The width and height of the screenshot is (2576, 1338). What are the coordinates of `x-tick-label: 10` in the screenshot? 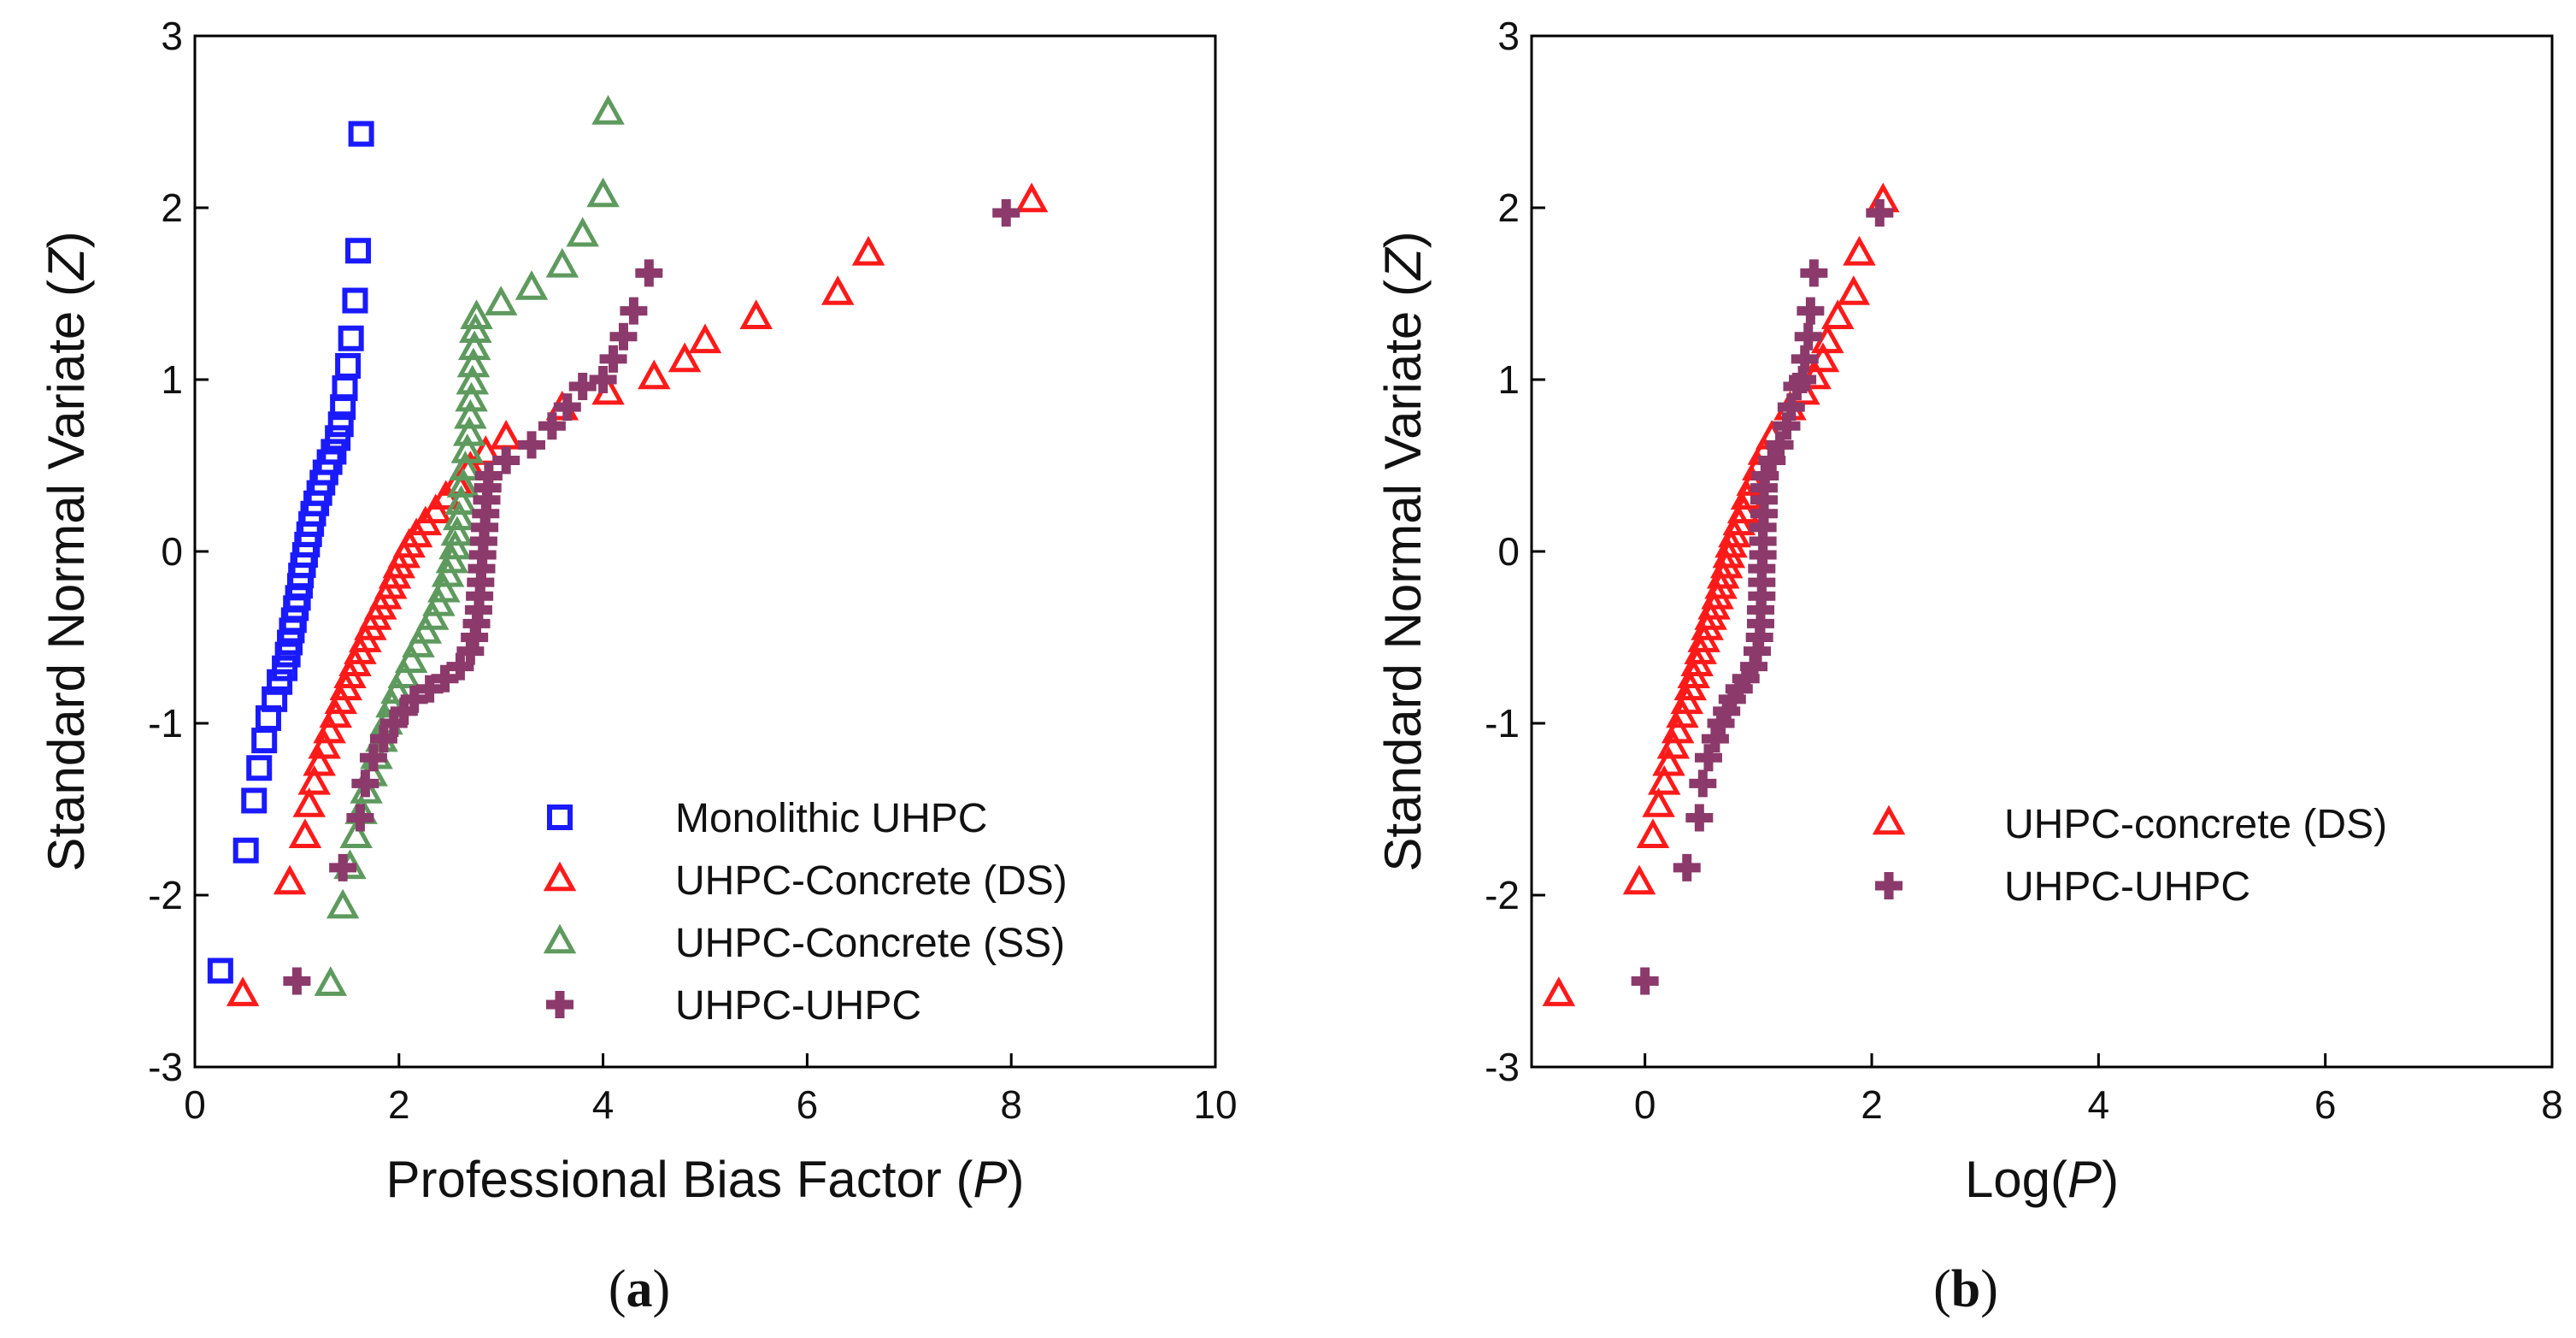 It's located at (1215, 1104).